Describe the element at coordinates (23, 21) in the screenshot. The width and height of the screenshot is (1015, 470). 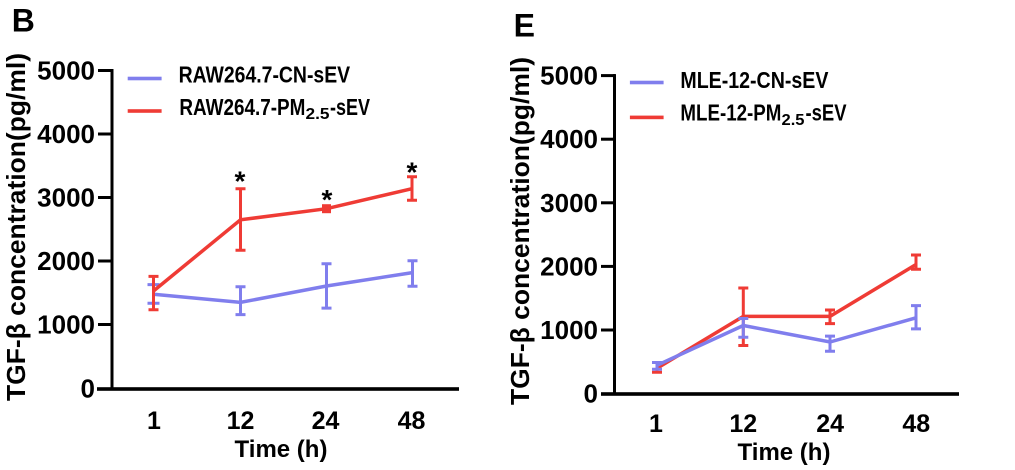
I see `svg-text: B` at that location.